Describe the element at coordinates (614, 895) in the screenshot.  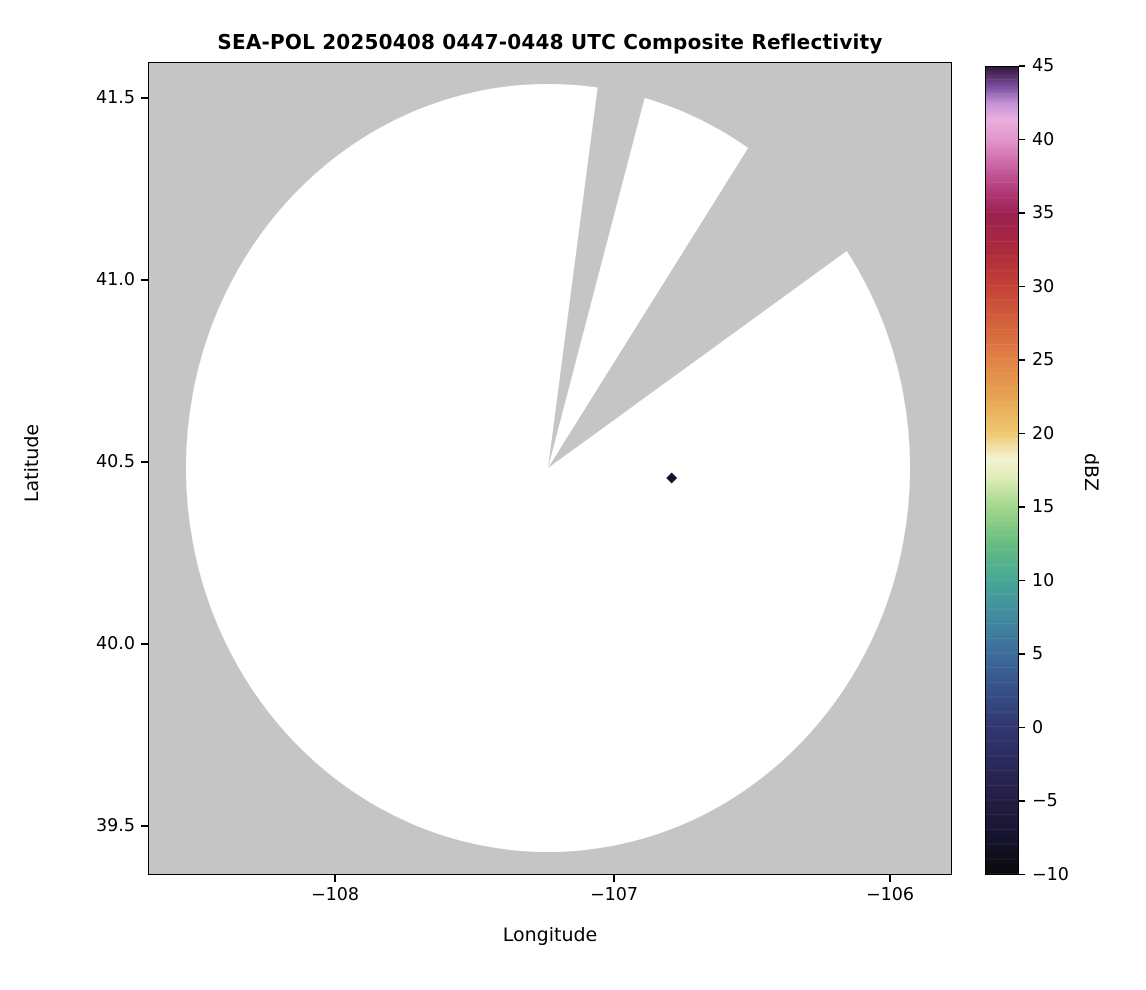
I see `x-tick-label: −107` at that location.